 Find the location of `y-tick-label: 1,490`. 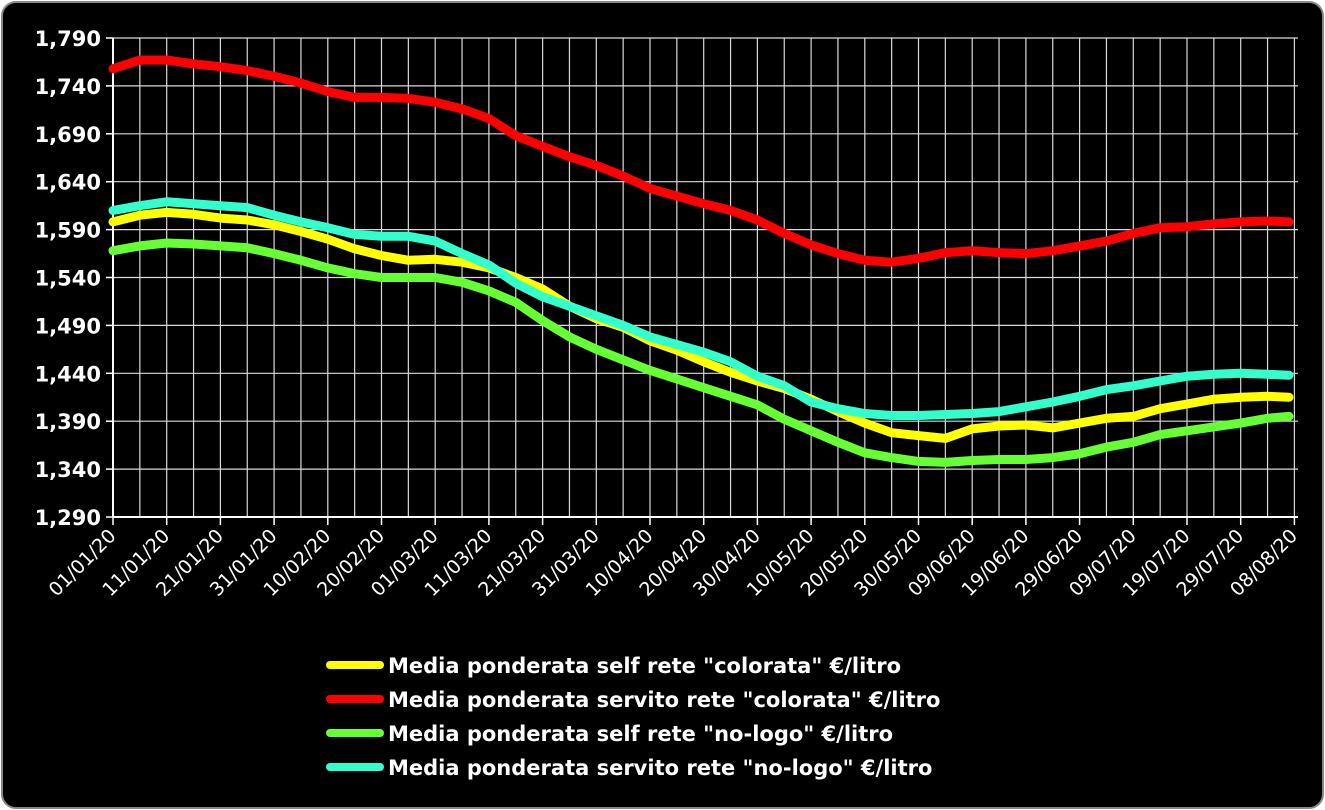

y-tick-label: 1,490 is located at coordinates (68, 326).